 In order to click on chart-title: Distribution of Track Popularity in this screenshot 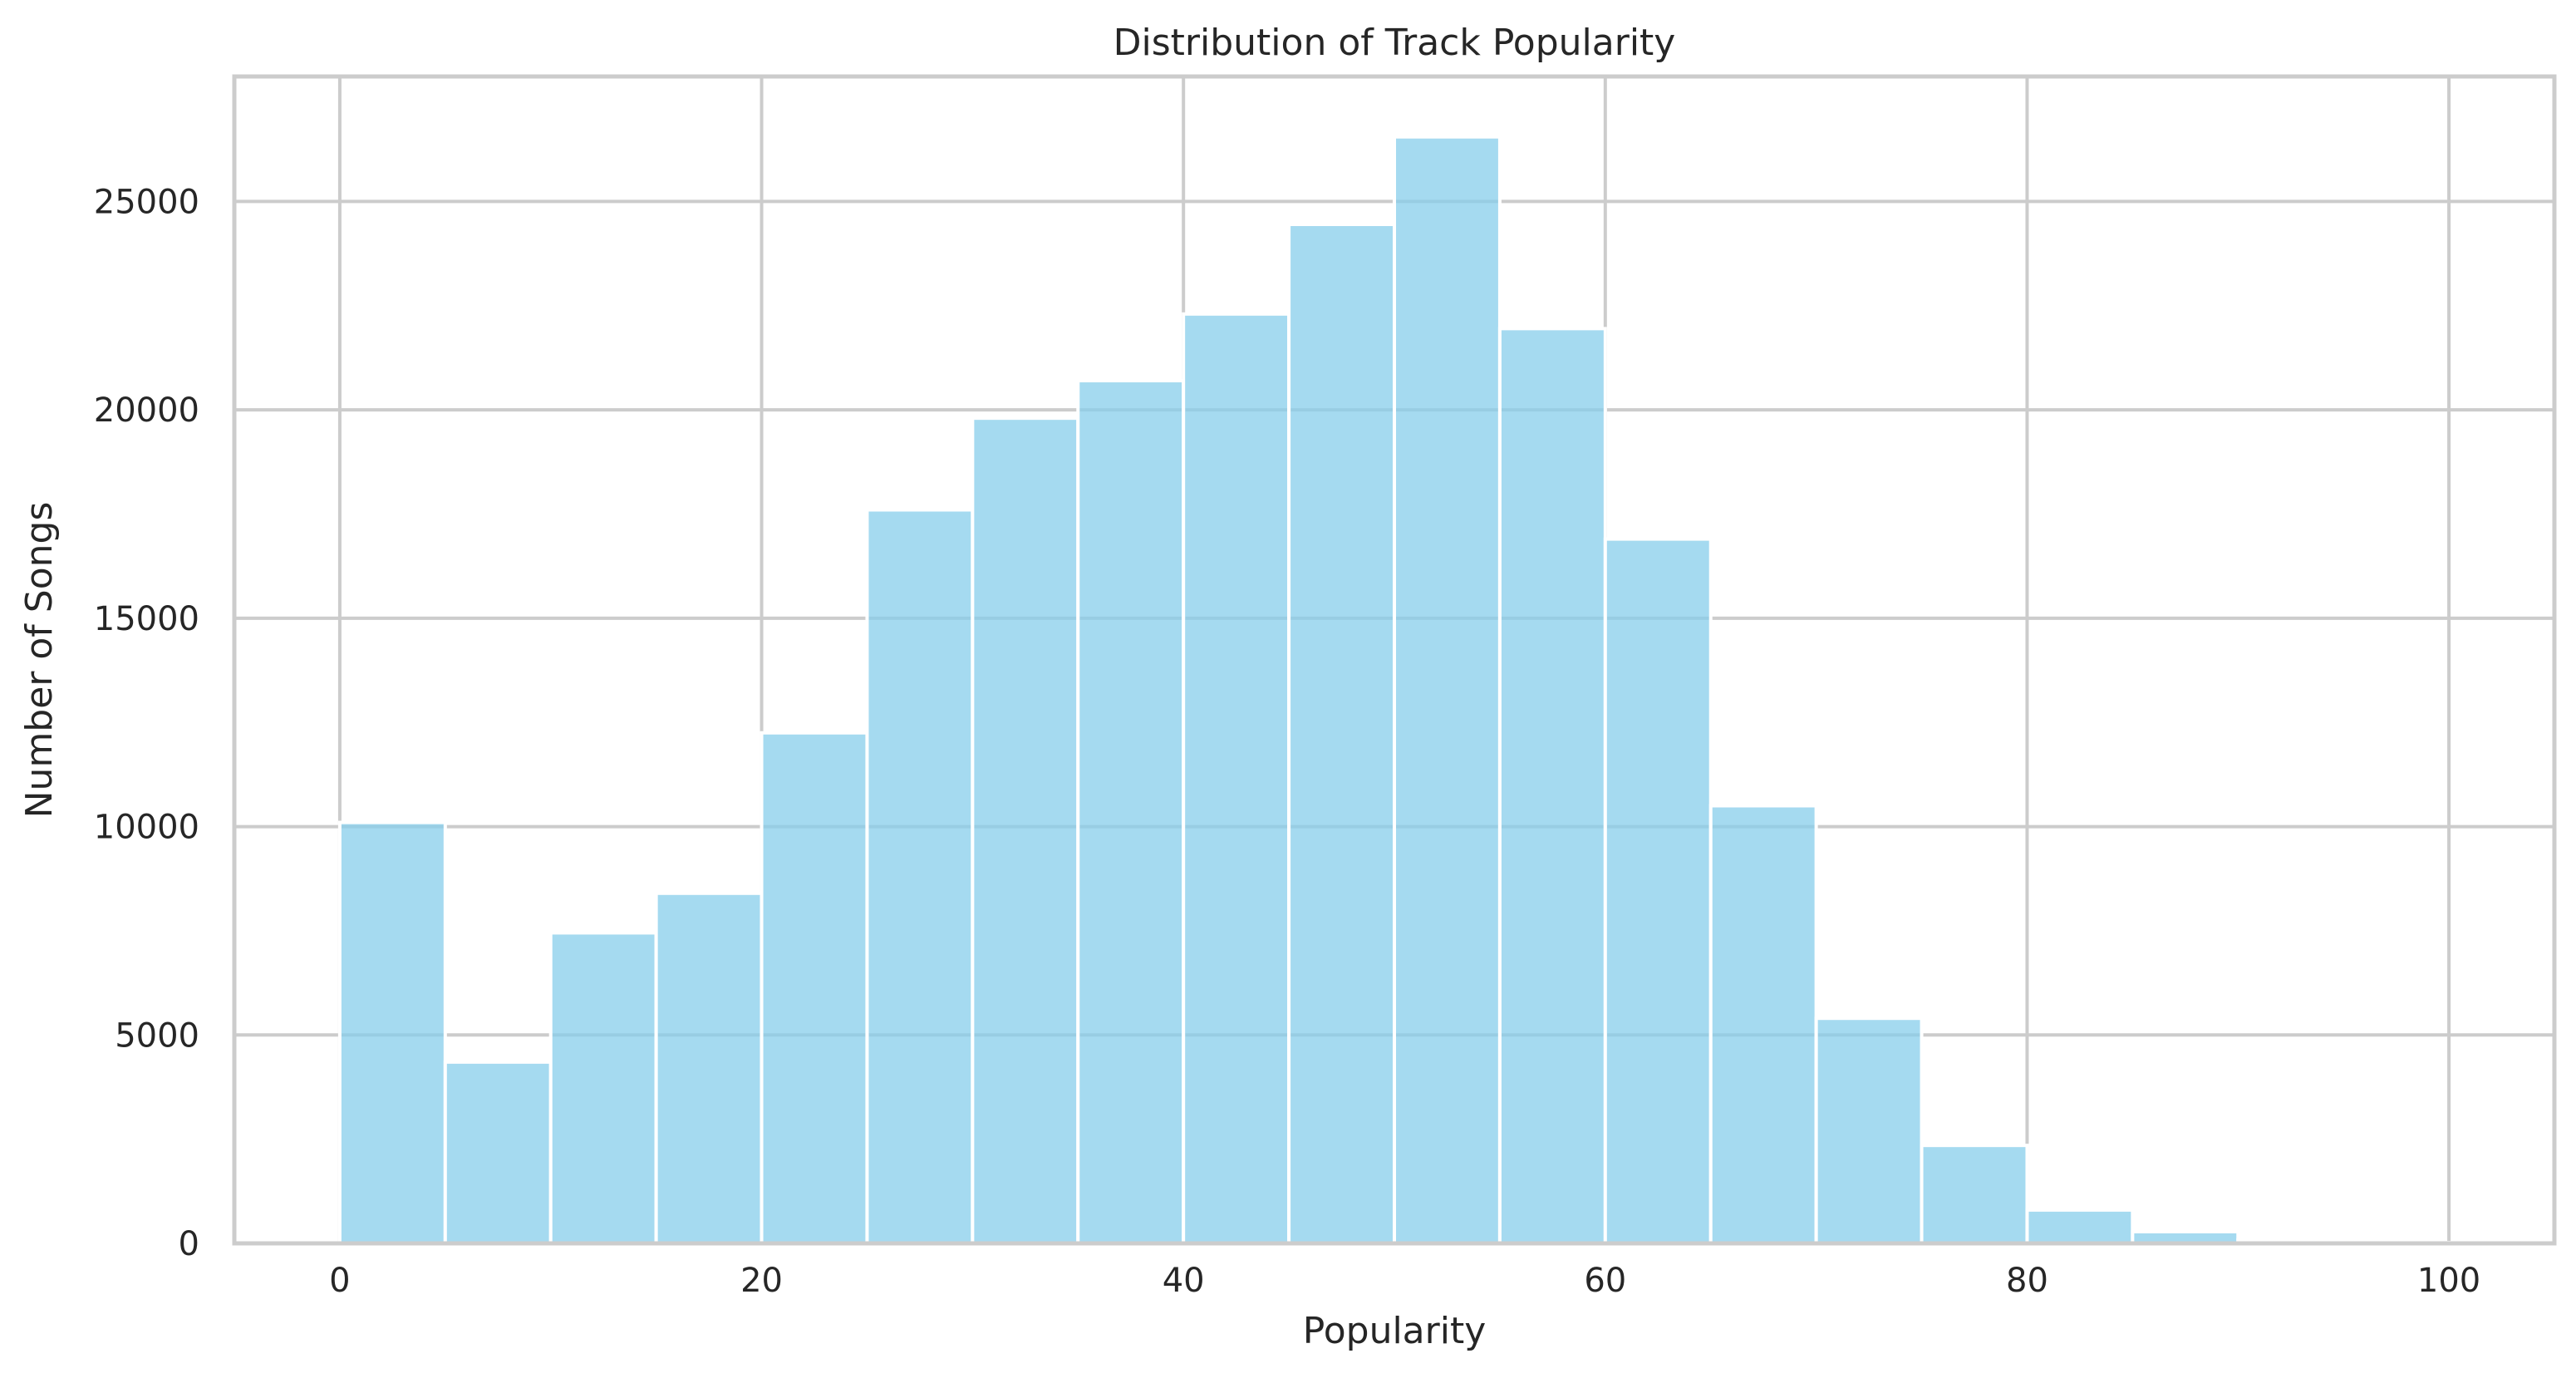, I will do `click(1394, 43)`.